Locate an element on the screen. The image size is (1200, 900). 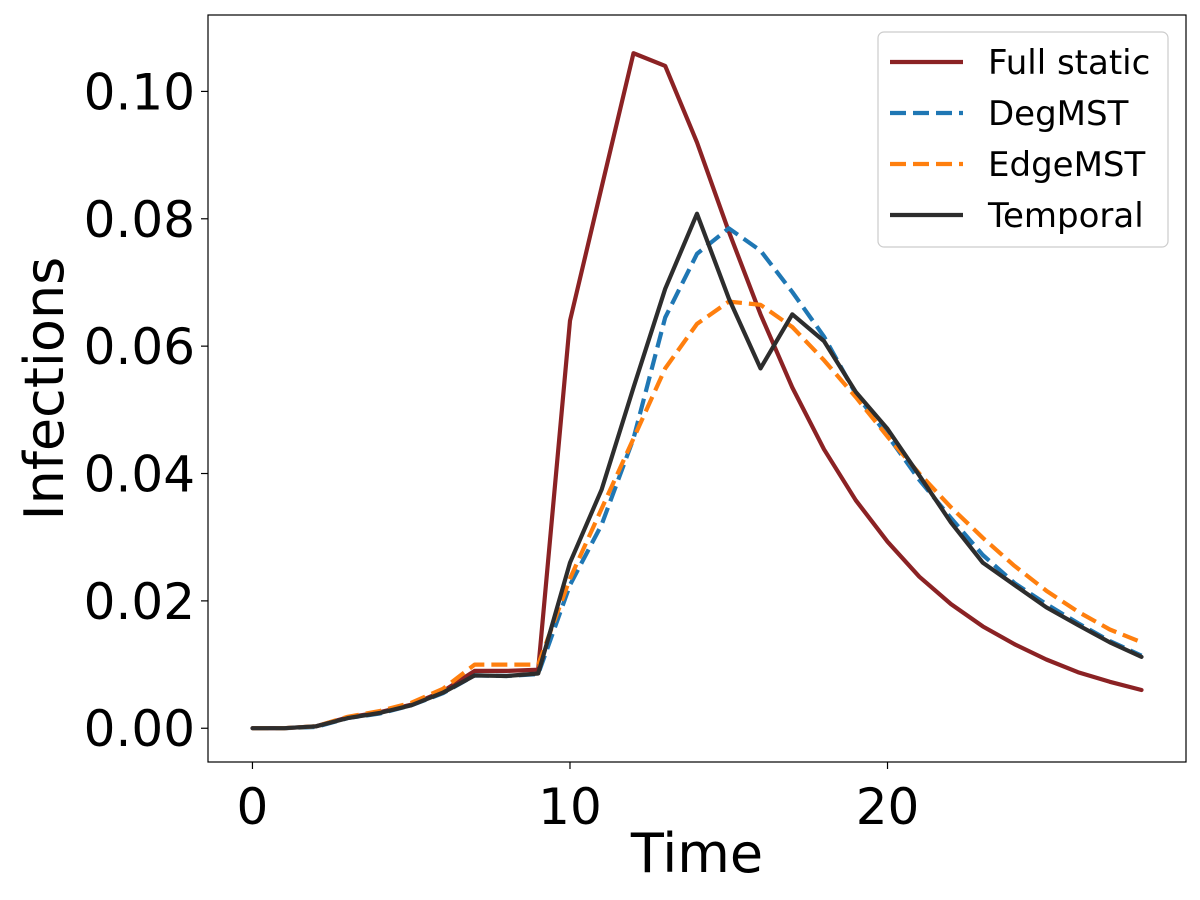
x-axis-title: Time is located at coordinates (696, 853).